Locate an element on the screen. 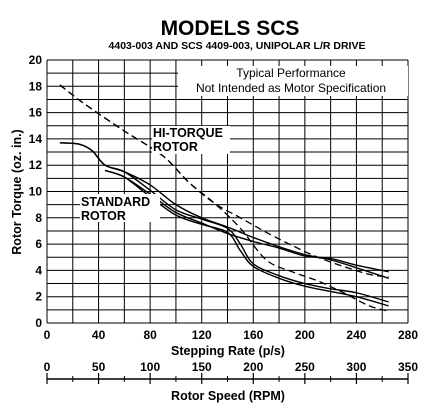 Image resolution: width=441 pixels, height=410 pixels. secondary-x-tick-label: 350 is located at coordinates (408, 367).